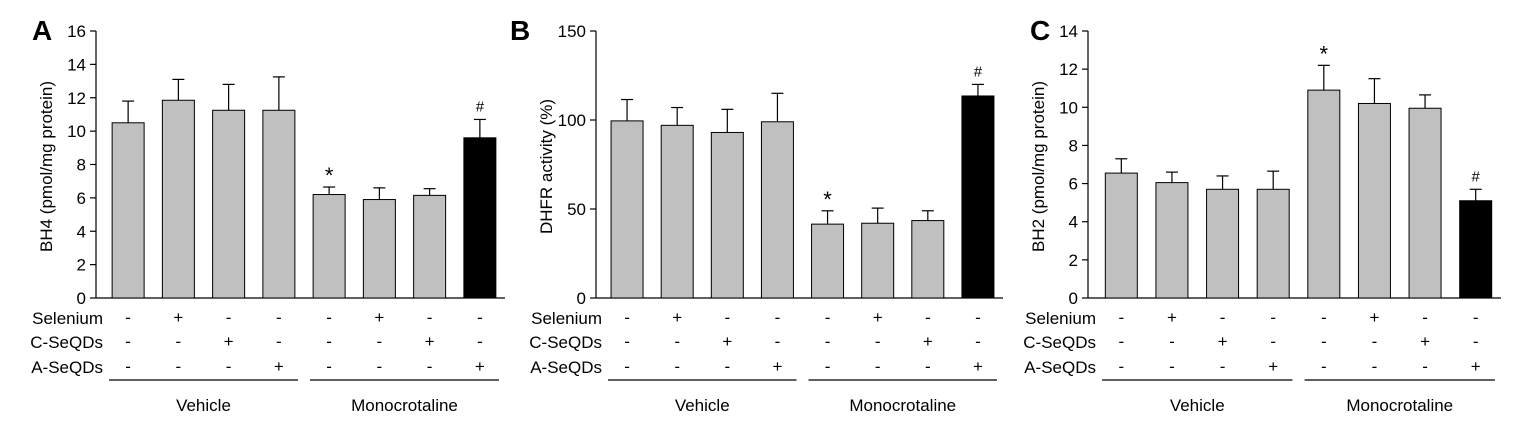 The width and height of the screenshot is (1515, 424). I want to click on y-axis-label: BH2 (pmol/mg protein), so click(1038, 166).